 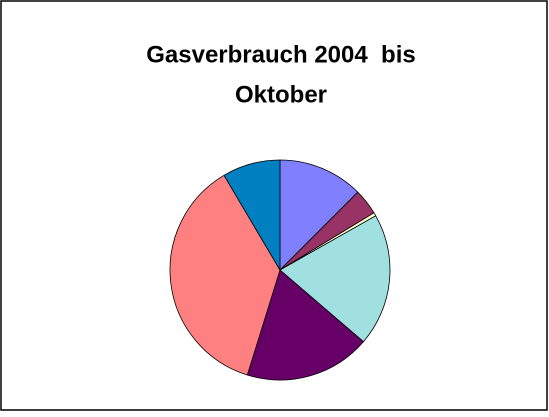 What do you see at coordinates (281, 94) in the screenshot?
I see `chart-title: Oktober` at bounding box center [281, 94].